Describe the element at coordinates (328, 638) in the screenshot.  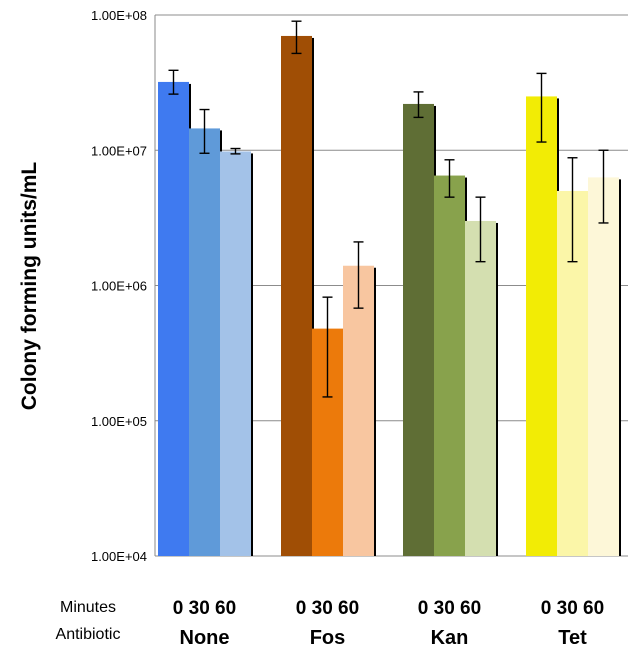
I see `group-label-fos: Fos` at that location.